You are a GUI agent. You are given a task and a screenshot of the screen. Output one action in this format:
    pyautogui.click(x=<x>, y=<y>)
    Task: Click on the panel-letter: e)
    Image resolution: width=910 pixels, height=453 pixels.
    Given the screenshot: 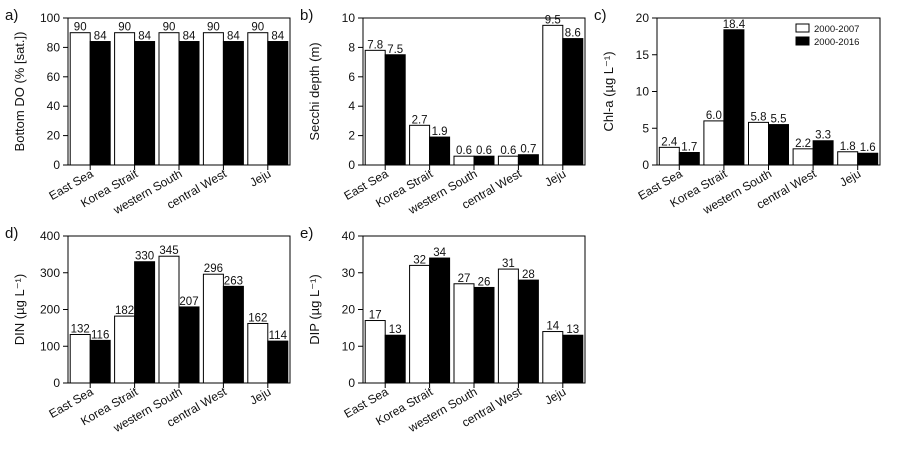 What is the action you would take?
    pyautogui.click(x=306, y=233)
    